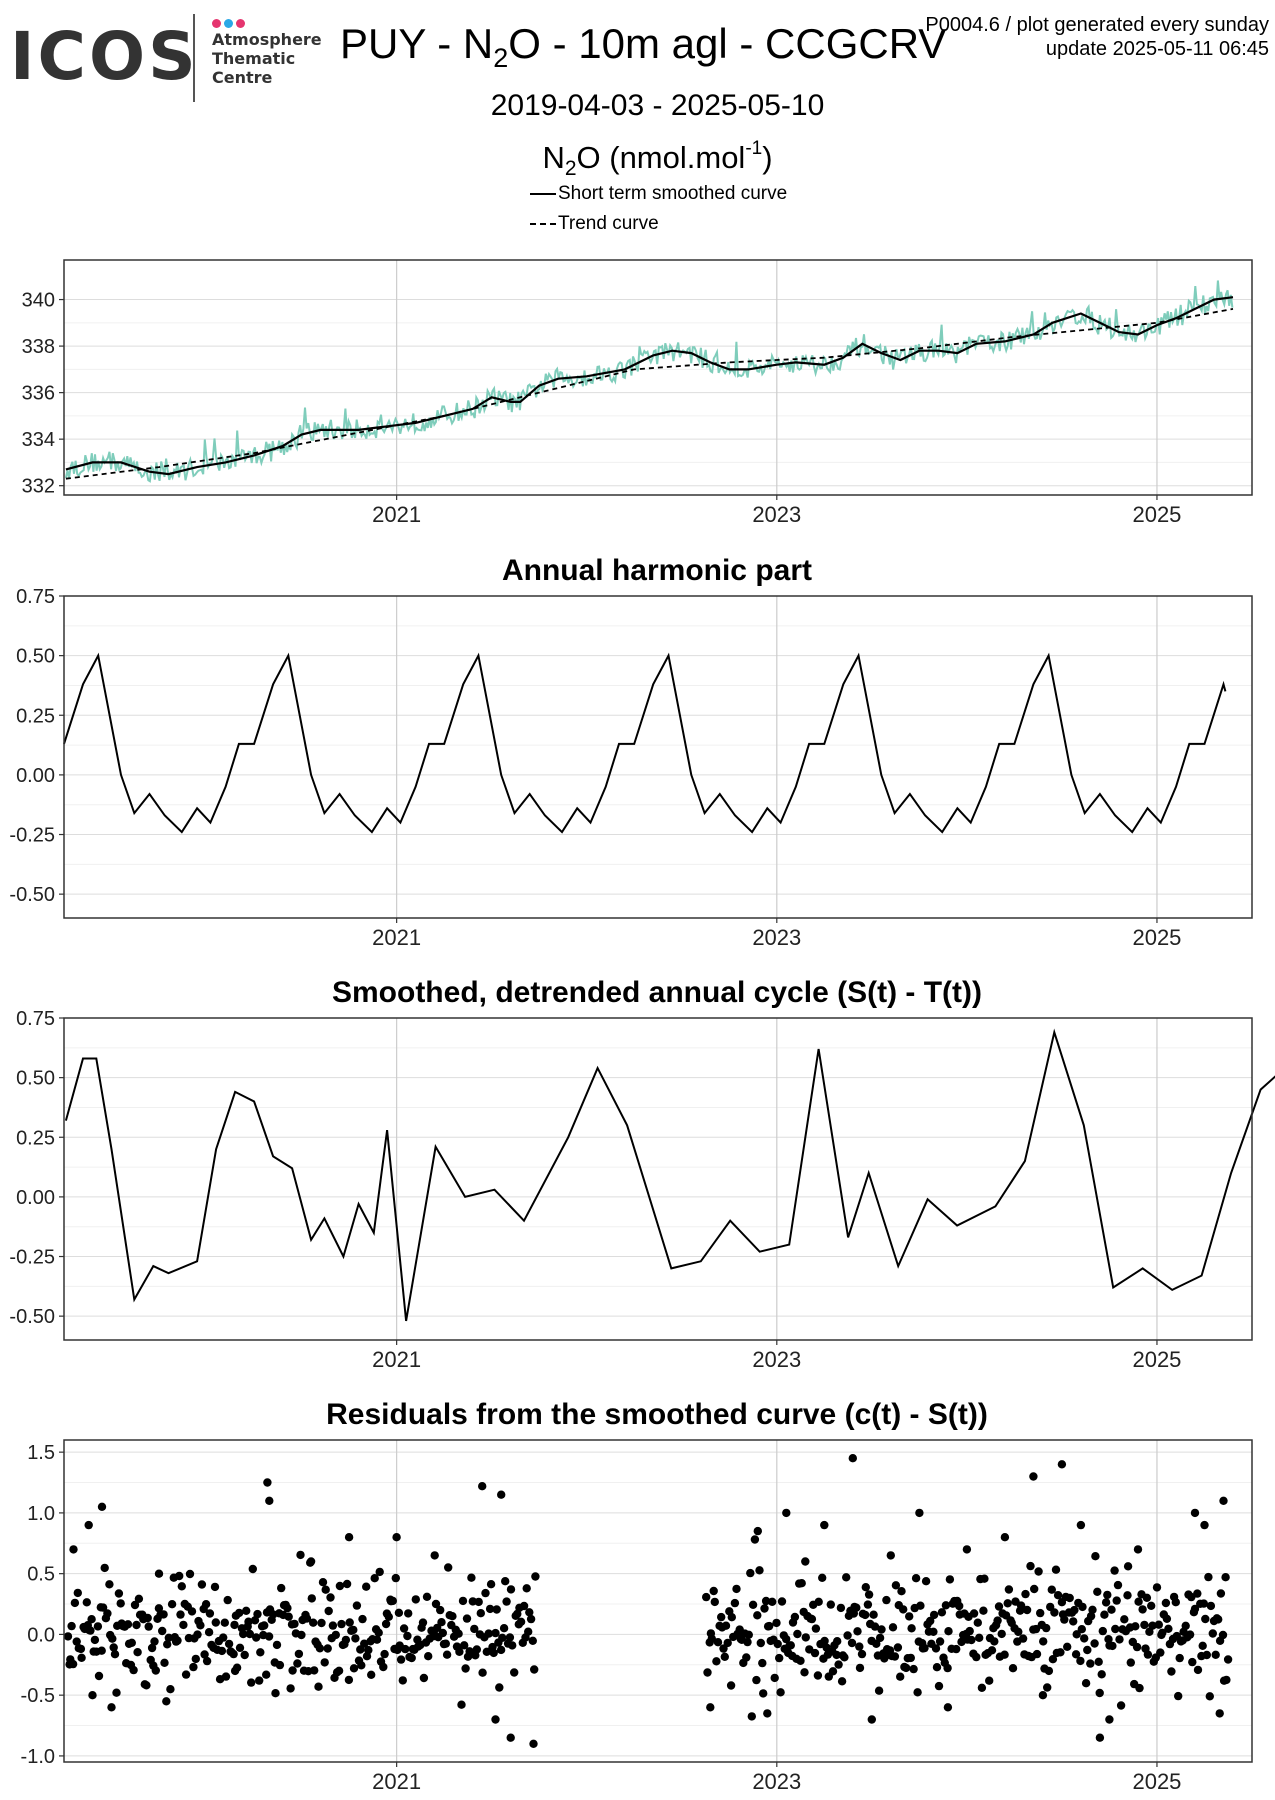 Image resolution: width=1275 pixels, height=1800 pixels. I want to click on y-tick-label: -0.5, so click(38, 1696).